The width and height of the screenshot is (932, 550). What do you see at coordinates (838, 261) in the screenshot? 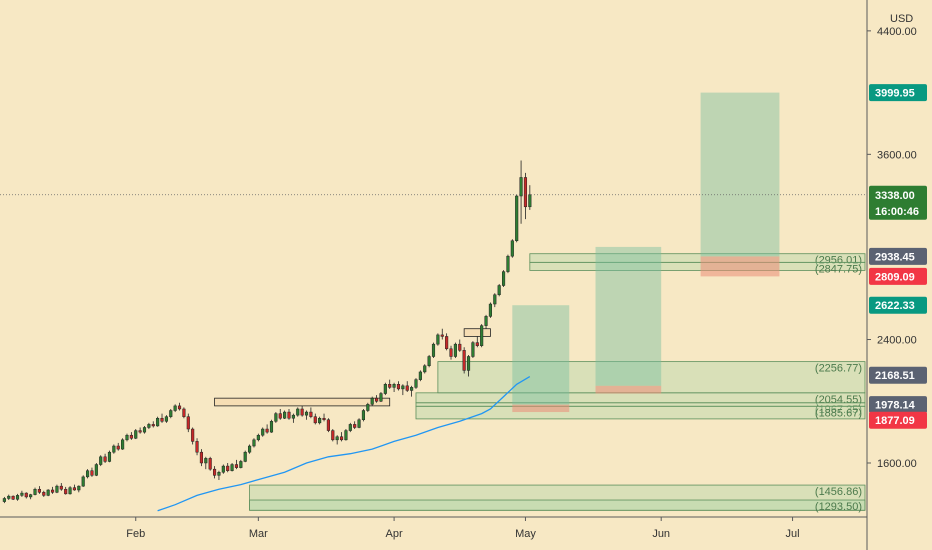
I see `zone-label: (2956.01)` at bounding box center [838, 261].